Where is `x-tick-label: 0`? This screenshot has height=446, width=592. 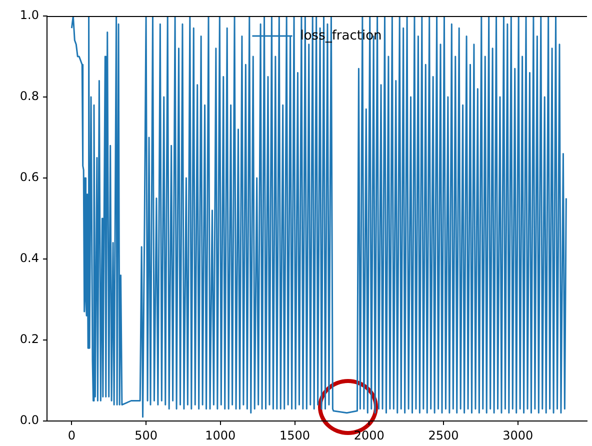
x-tick-label: 0 is located at coordinates (72, 435).